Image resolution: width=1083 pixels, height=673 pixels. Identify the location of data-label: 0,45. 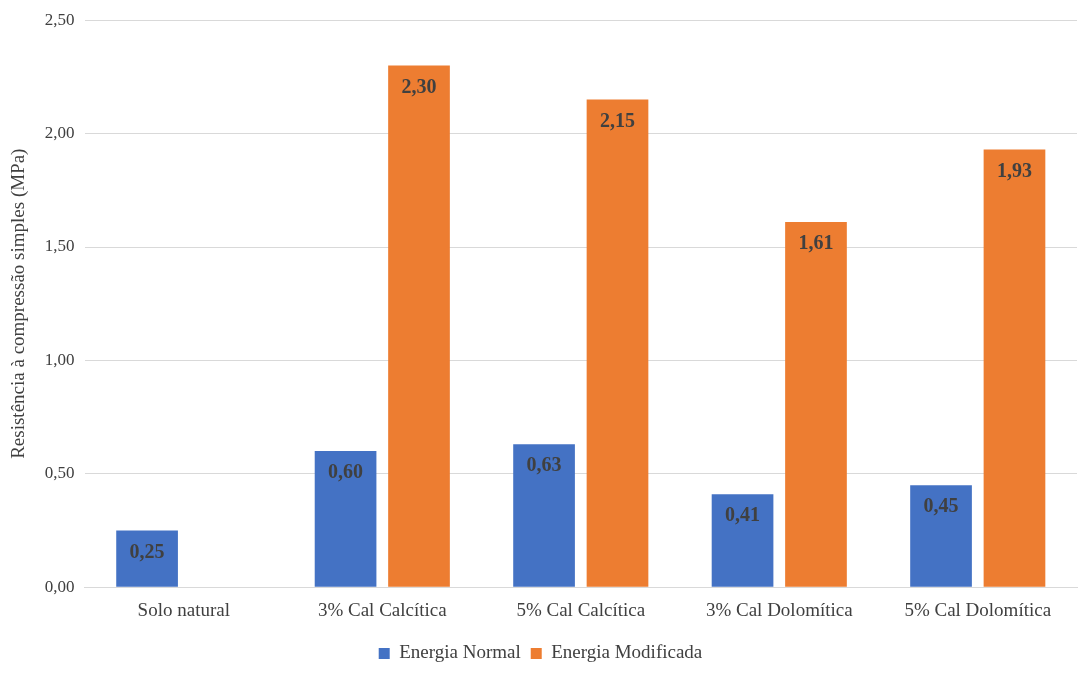
(941, 505).